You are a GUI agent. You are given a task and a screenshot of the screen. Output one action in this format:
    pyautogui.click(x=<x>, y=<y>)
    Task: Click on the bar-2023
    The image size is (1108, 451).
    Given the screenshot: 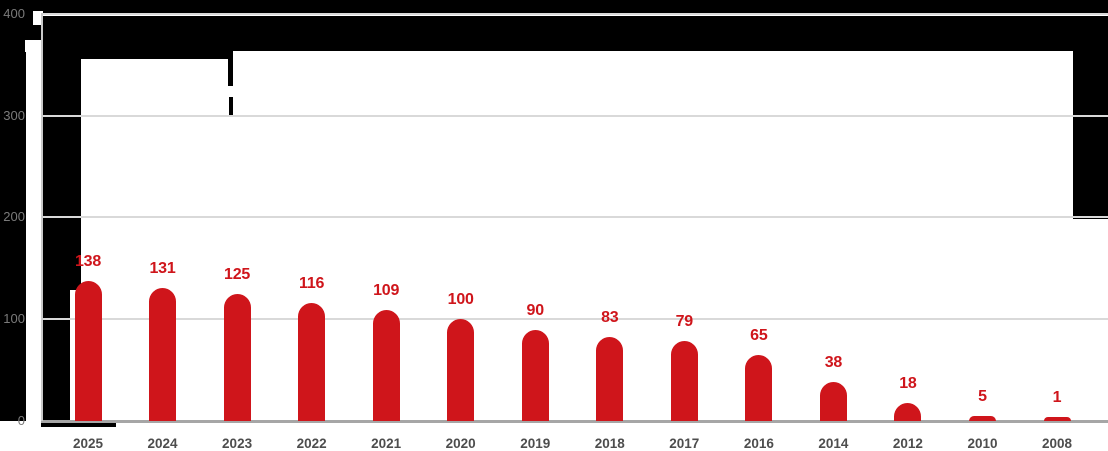 What is the action you would take?
    pyautogui.click(x=237, y=357)
    